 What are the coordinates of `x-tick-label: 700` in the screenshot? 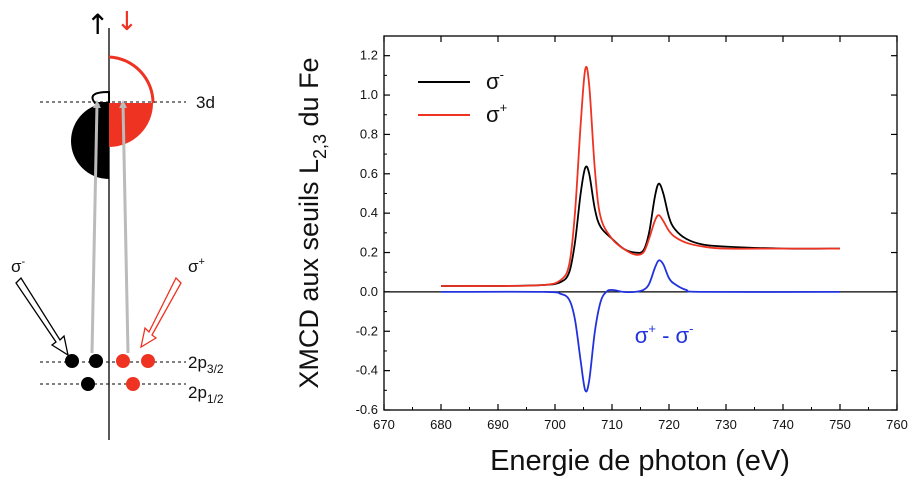 It's located at (555, 424).